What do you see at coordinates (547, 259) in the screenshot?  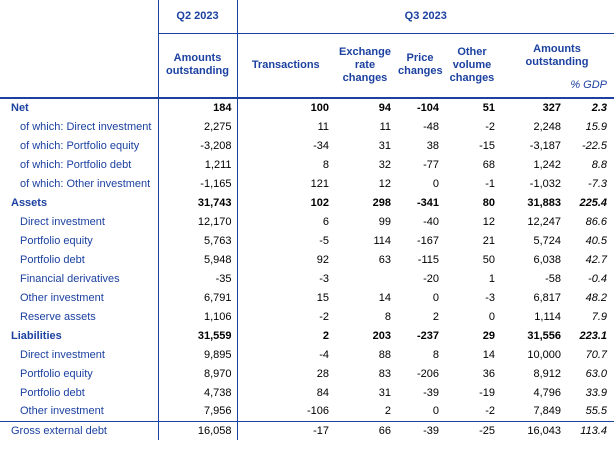 I see `value-cell: 6,038` at bounding box center [547, 259].